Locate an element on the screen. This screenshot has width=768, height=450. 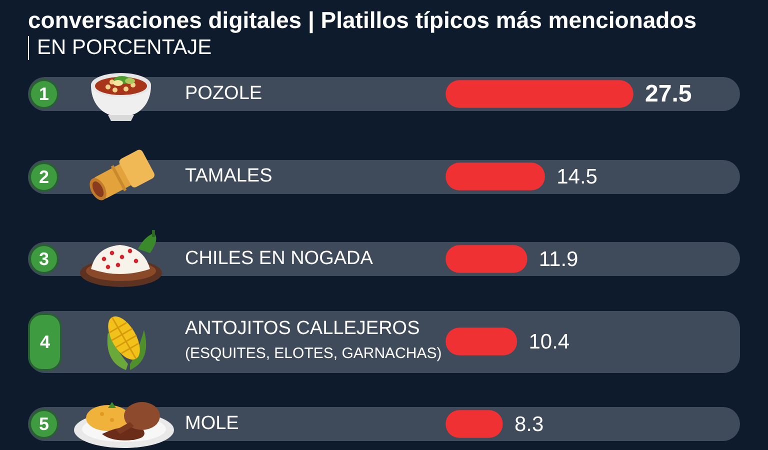
data-label: 10.4 is located at coordinates (549, 342).